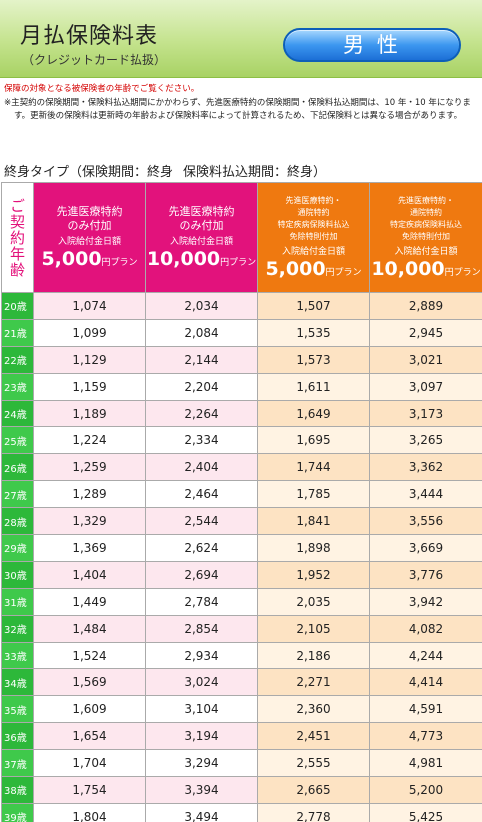 This screenshot has height=822, width=482. What do you see at coordinates (17, 494) in the screenshot?
I see `age-cell: 27歳` at bounding box center [17, 494].